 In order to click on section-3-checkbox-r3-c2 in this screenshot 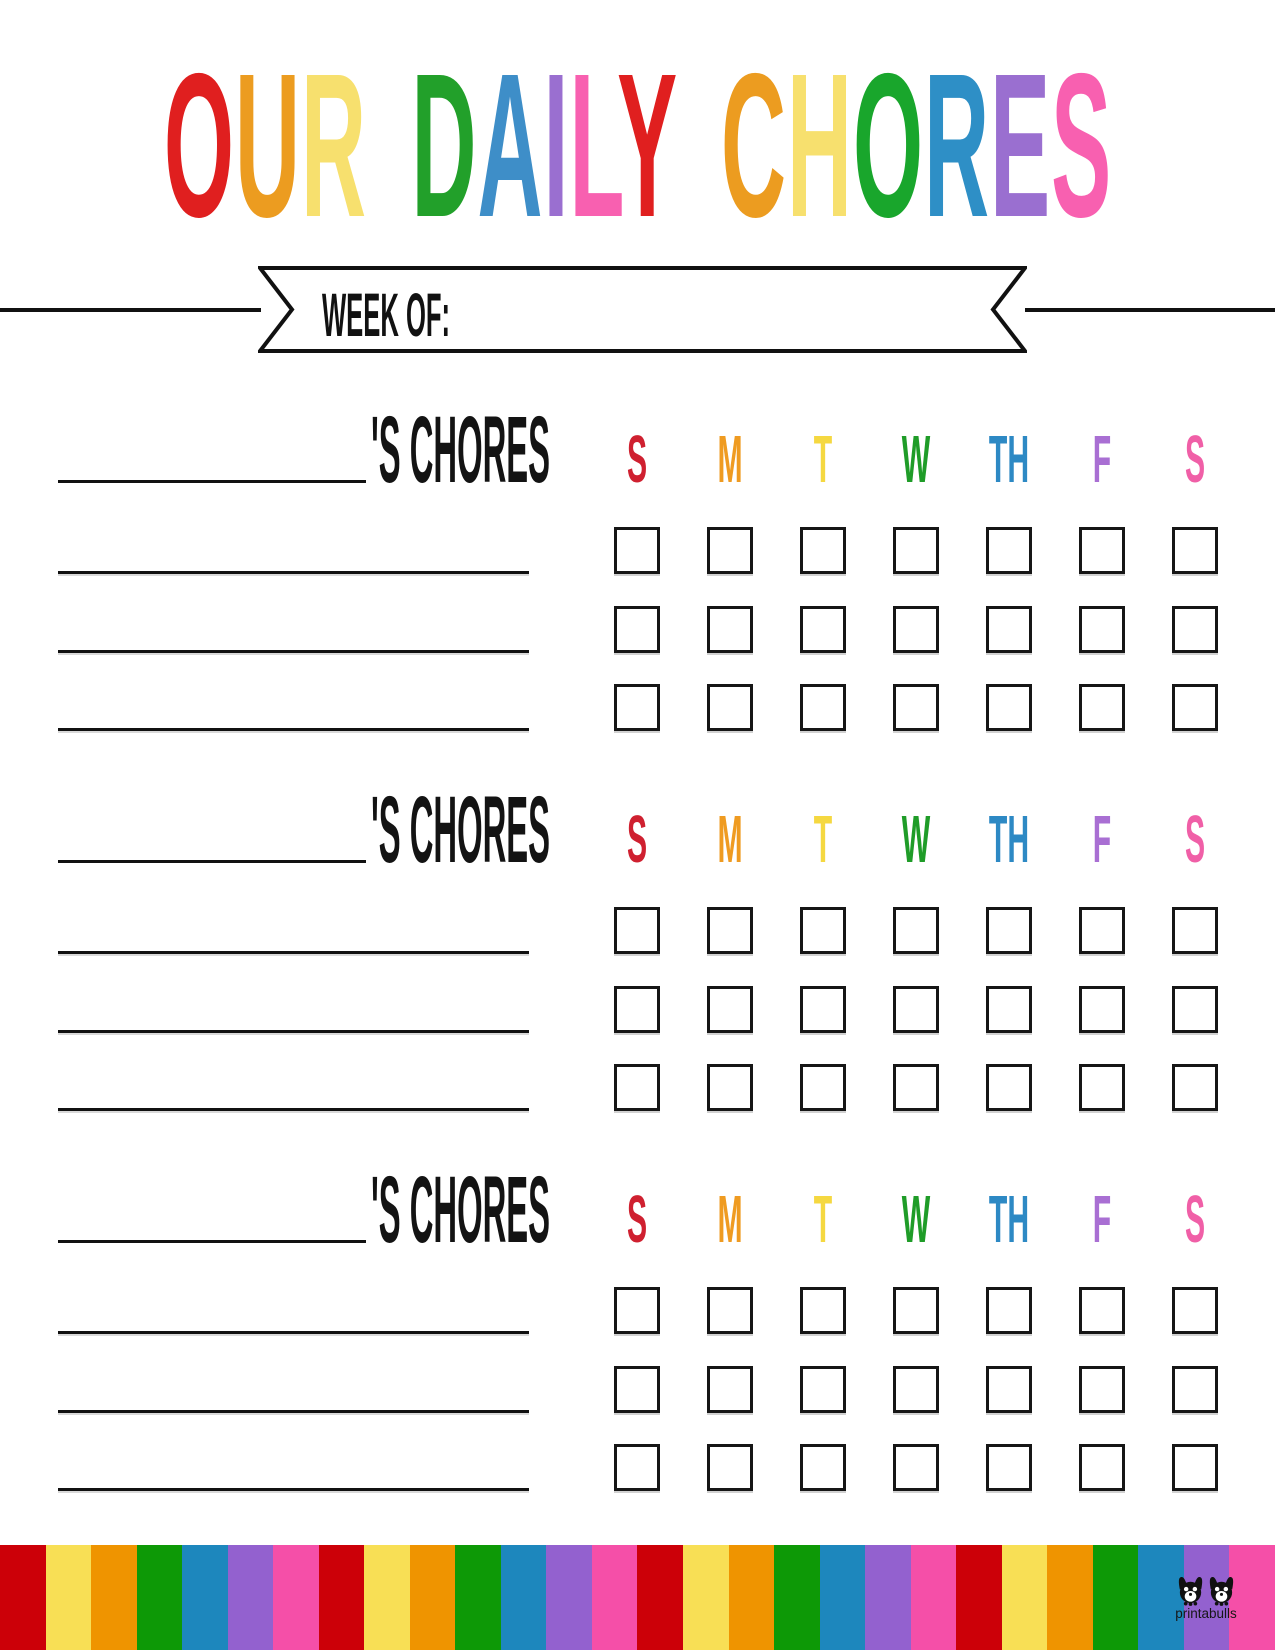, I will do `click(730, 1467)`.